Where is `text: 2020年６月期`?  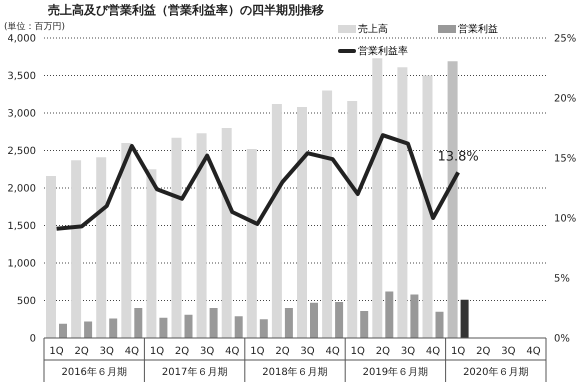 text: 2020年６月期 is located at coordinates (496, 372).